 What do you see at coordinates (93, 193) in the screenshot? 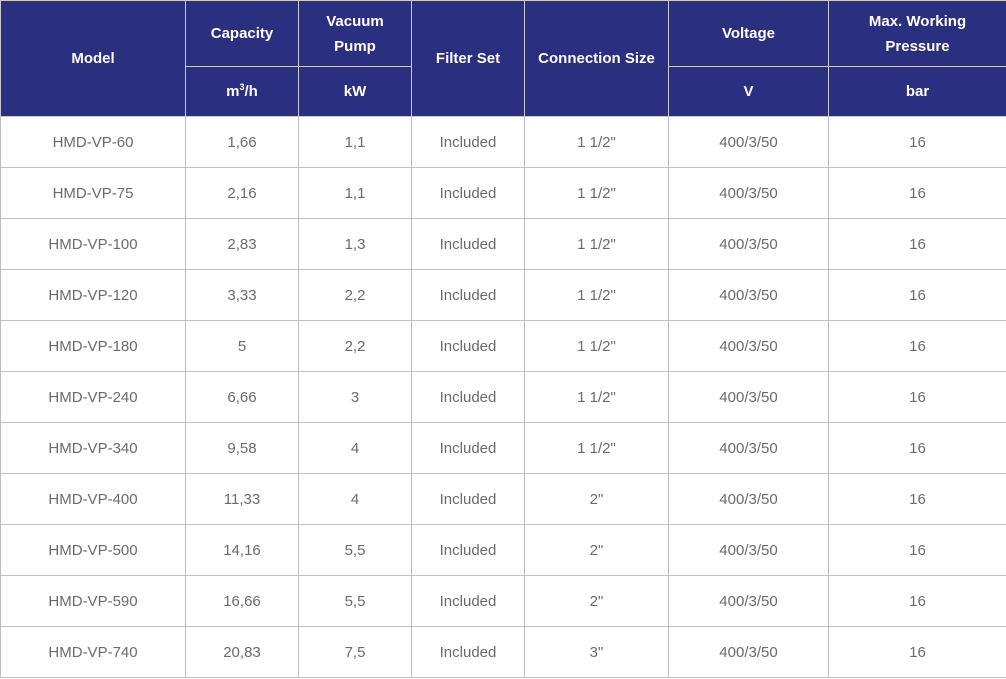
I see `cell-model: HMD-VP-75` at bounding box center [93, 193].